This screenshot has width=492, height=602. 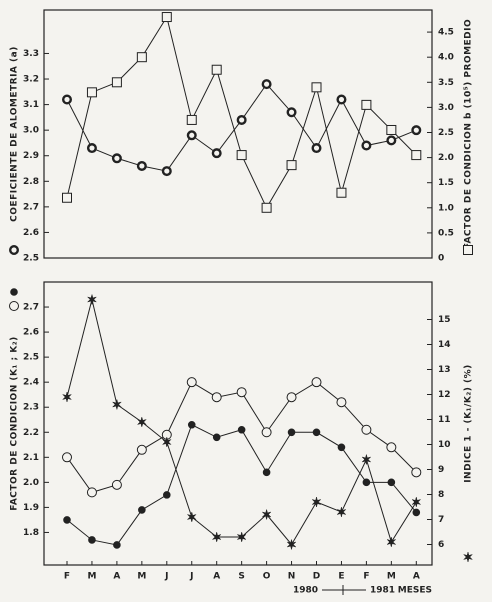 What do you see at coordinates (446, 108) in the screenshot?
I see `y2-tick-label: 3.0` at bounding box center [446, 108].